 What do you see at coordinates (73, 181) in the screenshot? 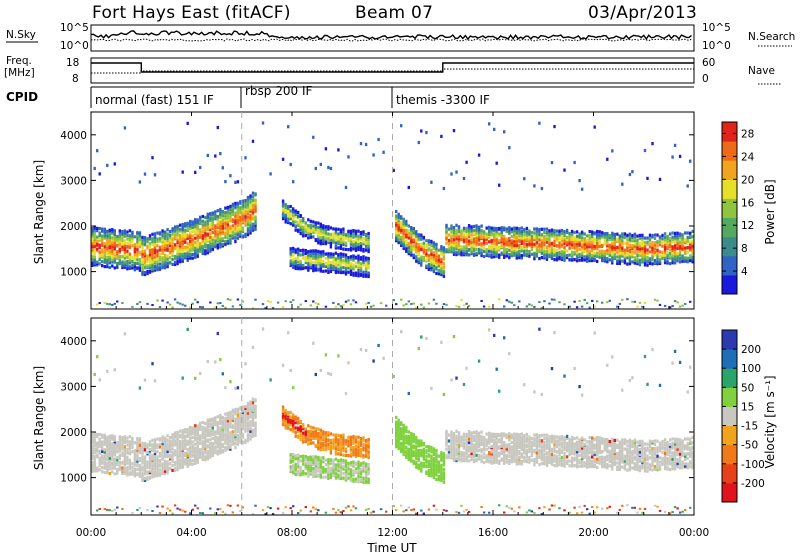
I see `y-tick-label: 3000` at bounding box center [73, 181].